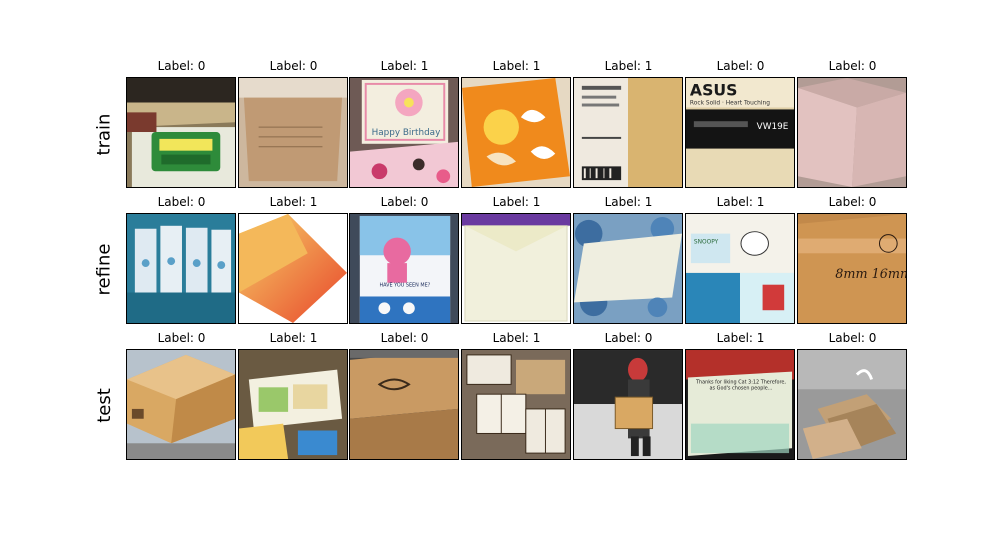 This screenshot has width=1008, height=540. I want to click on row-label-refine: refine, so click(104, 269).